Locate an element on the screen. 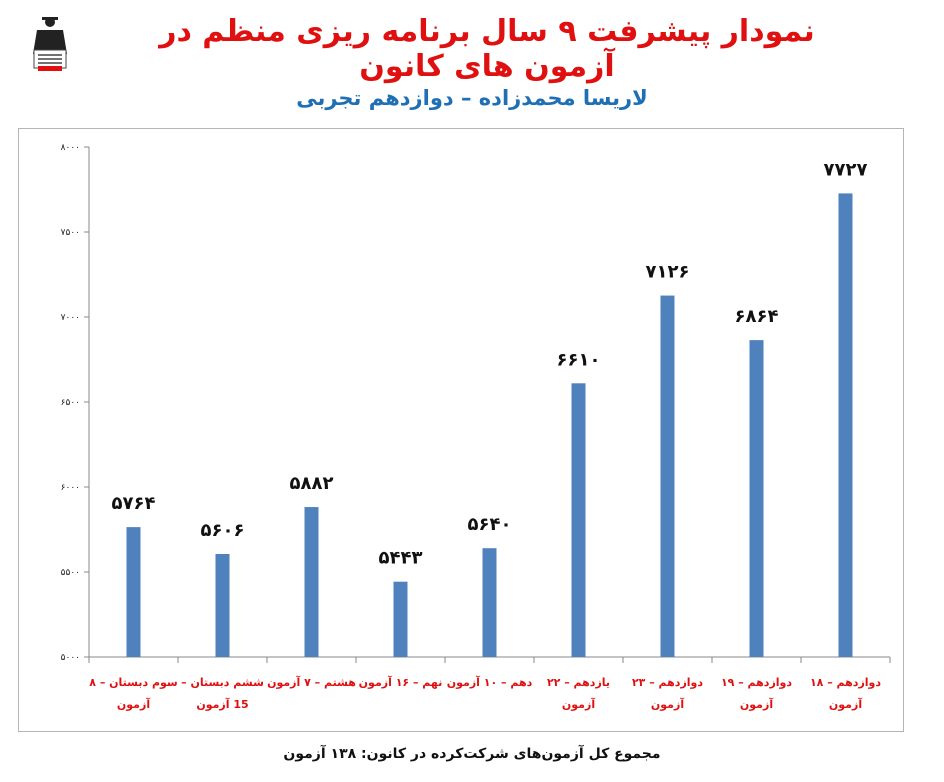 The image size is (944, 782). category-label: دوازدهم – ۱۹ is located at coordinates (756, 682).